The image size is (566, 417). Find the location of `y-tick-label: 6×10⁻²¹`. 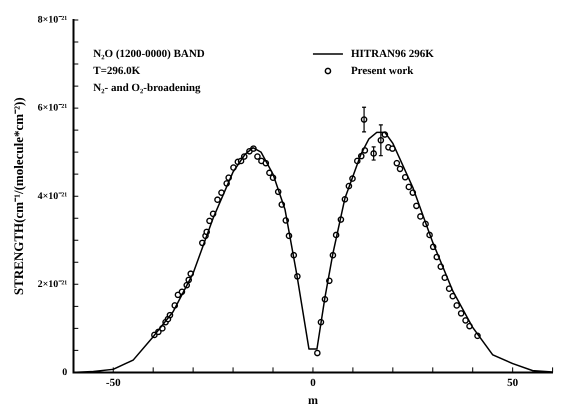

y-tick-label: 6×10⁻²¹ is located at coordinates (53, 108).